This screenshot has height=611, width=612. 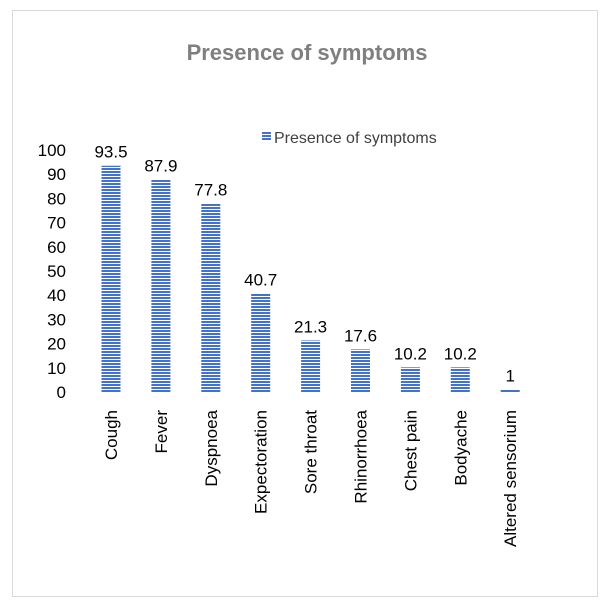 What do you see at coordinates (56, 319) in the screenshot?
I see `y-tick-label: 30` at bounding box center [56, 319].